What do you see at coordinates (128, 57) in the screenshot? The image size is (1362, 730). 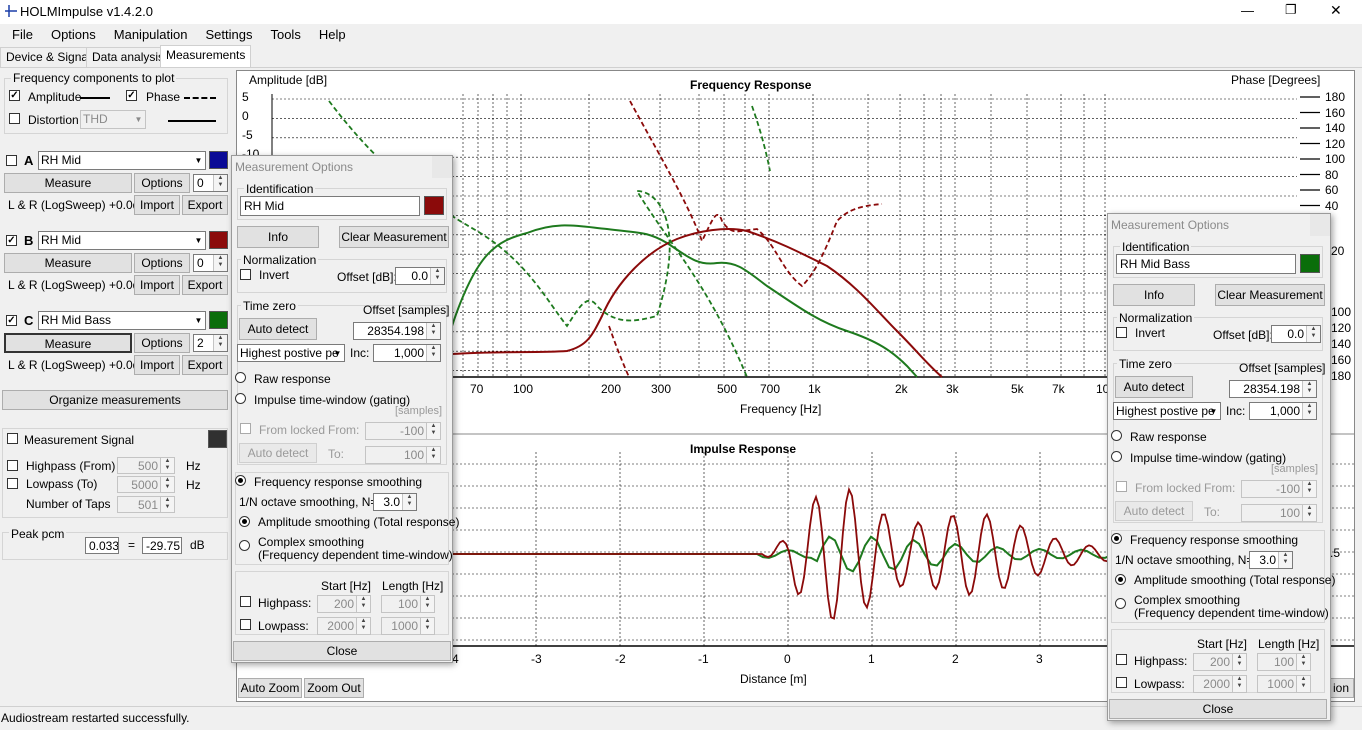 I see `tab-data-analysis: Data analysis` at bounding box center [128, 57].